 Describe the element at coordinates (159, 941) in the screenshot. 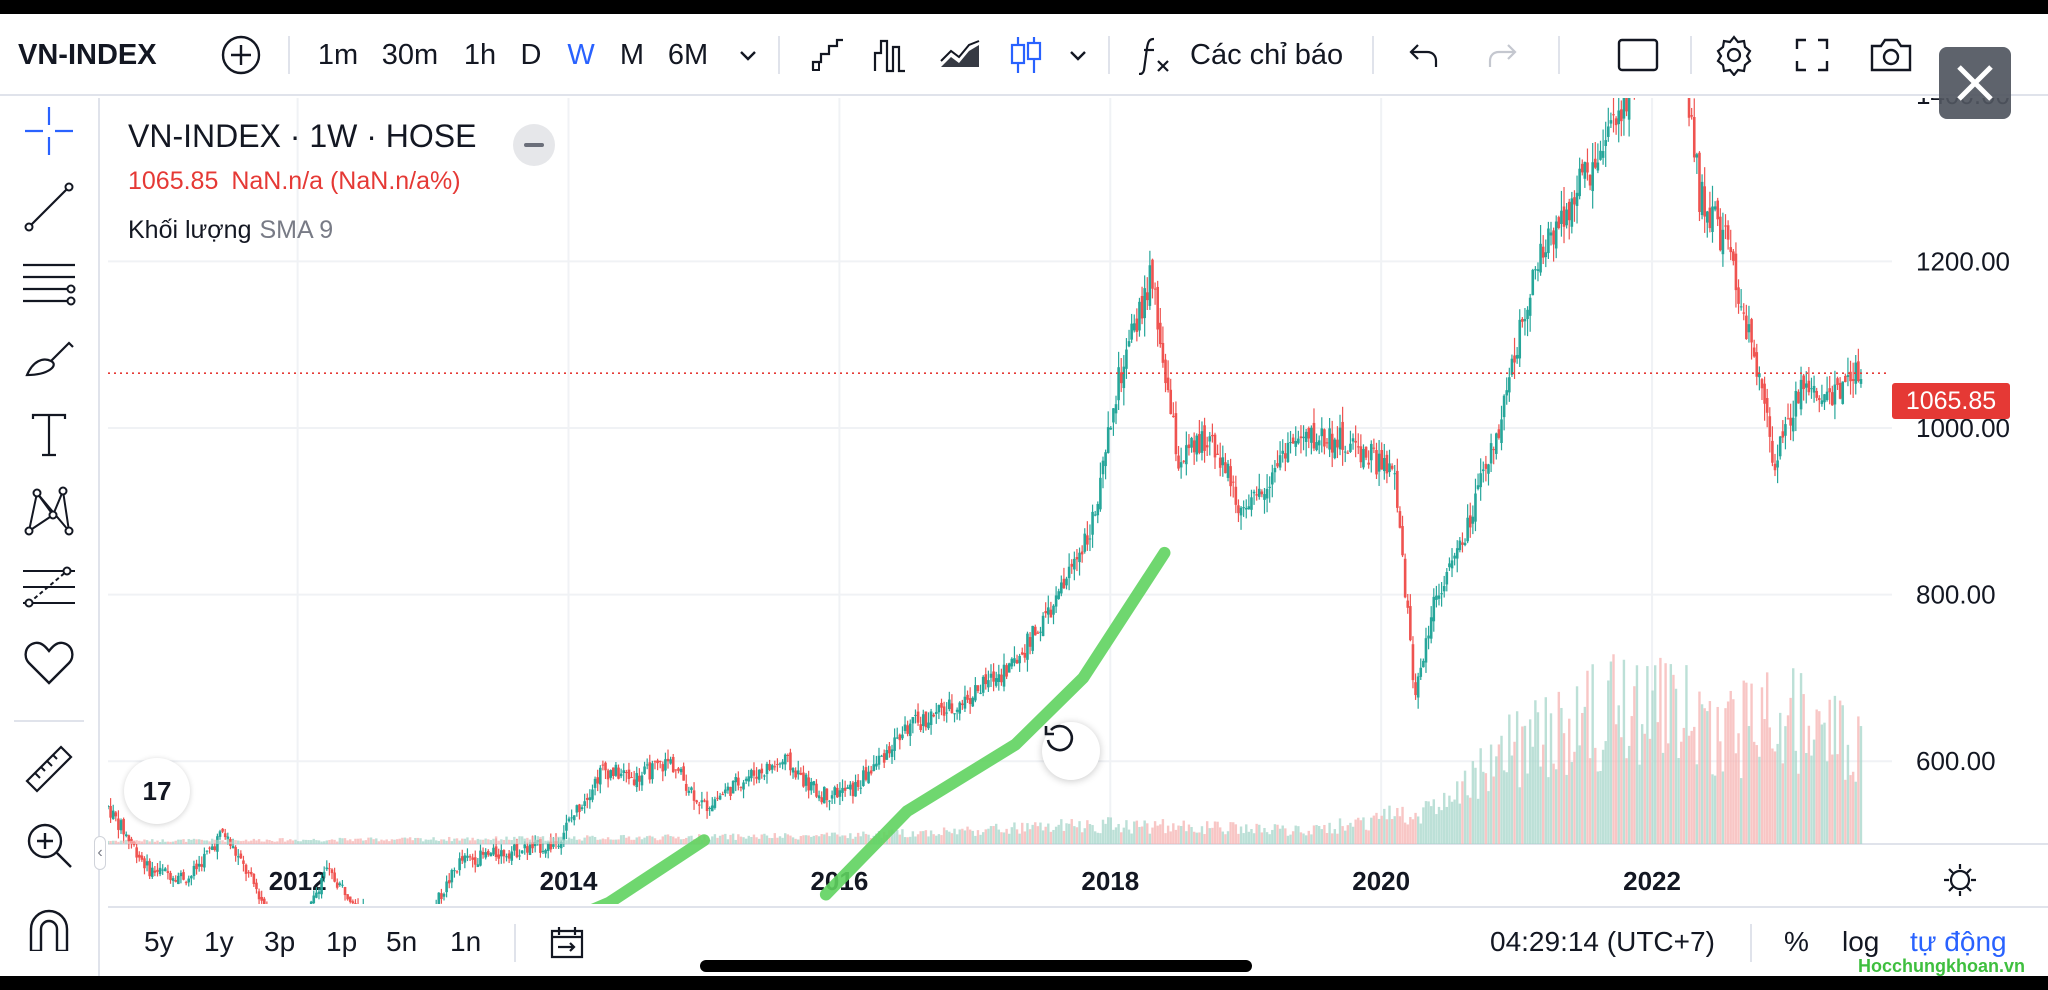

I see `range-5y: 5y` at that location.